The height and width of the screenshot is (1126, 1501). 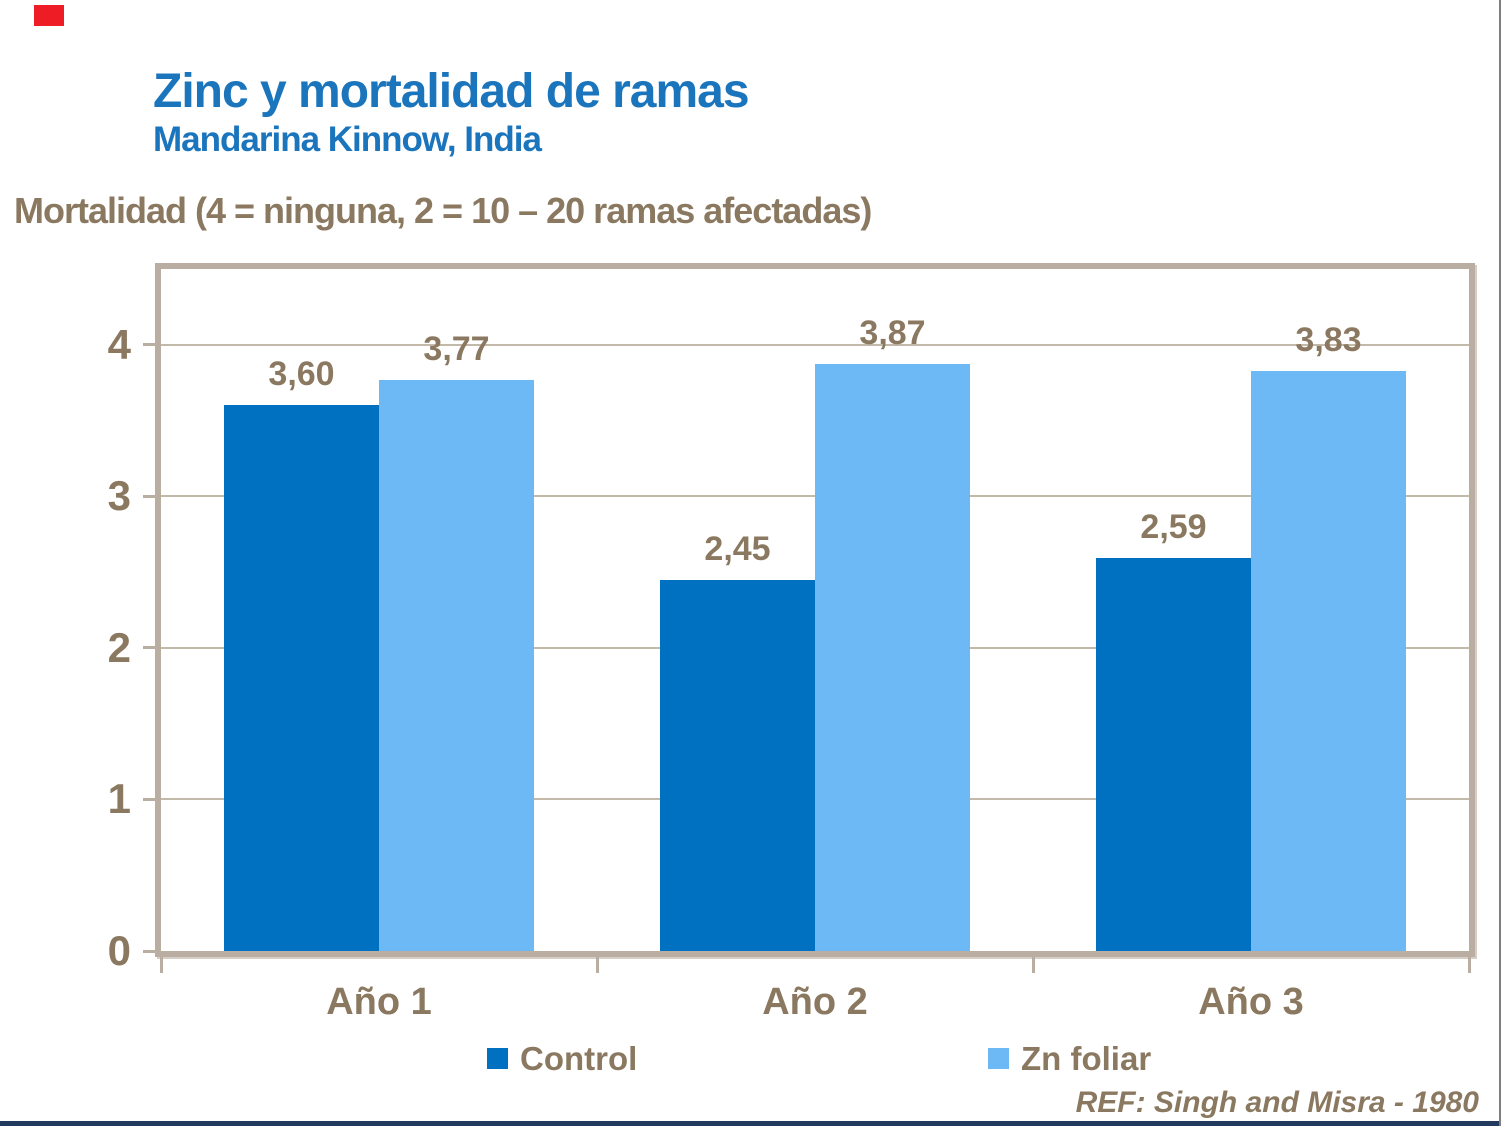 I want to click on bar-value-zn-foliar-a-o-2: 3,87, so click(x=892, y=333).